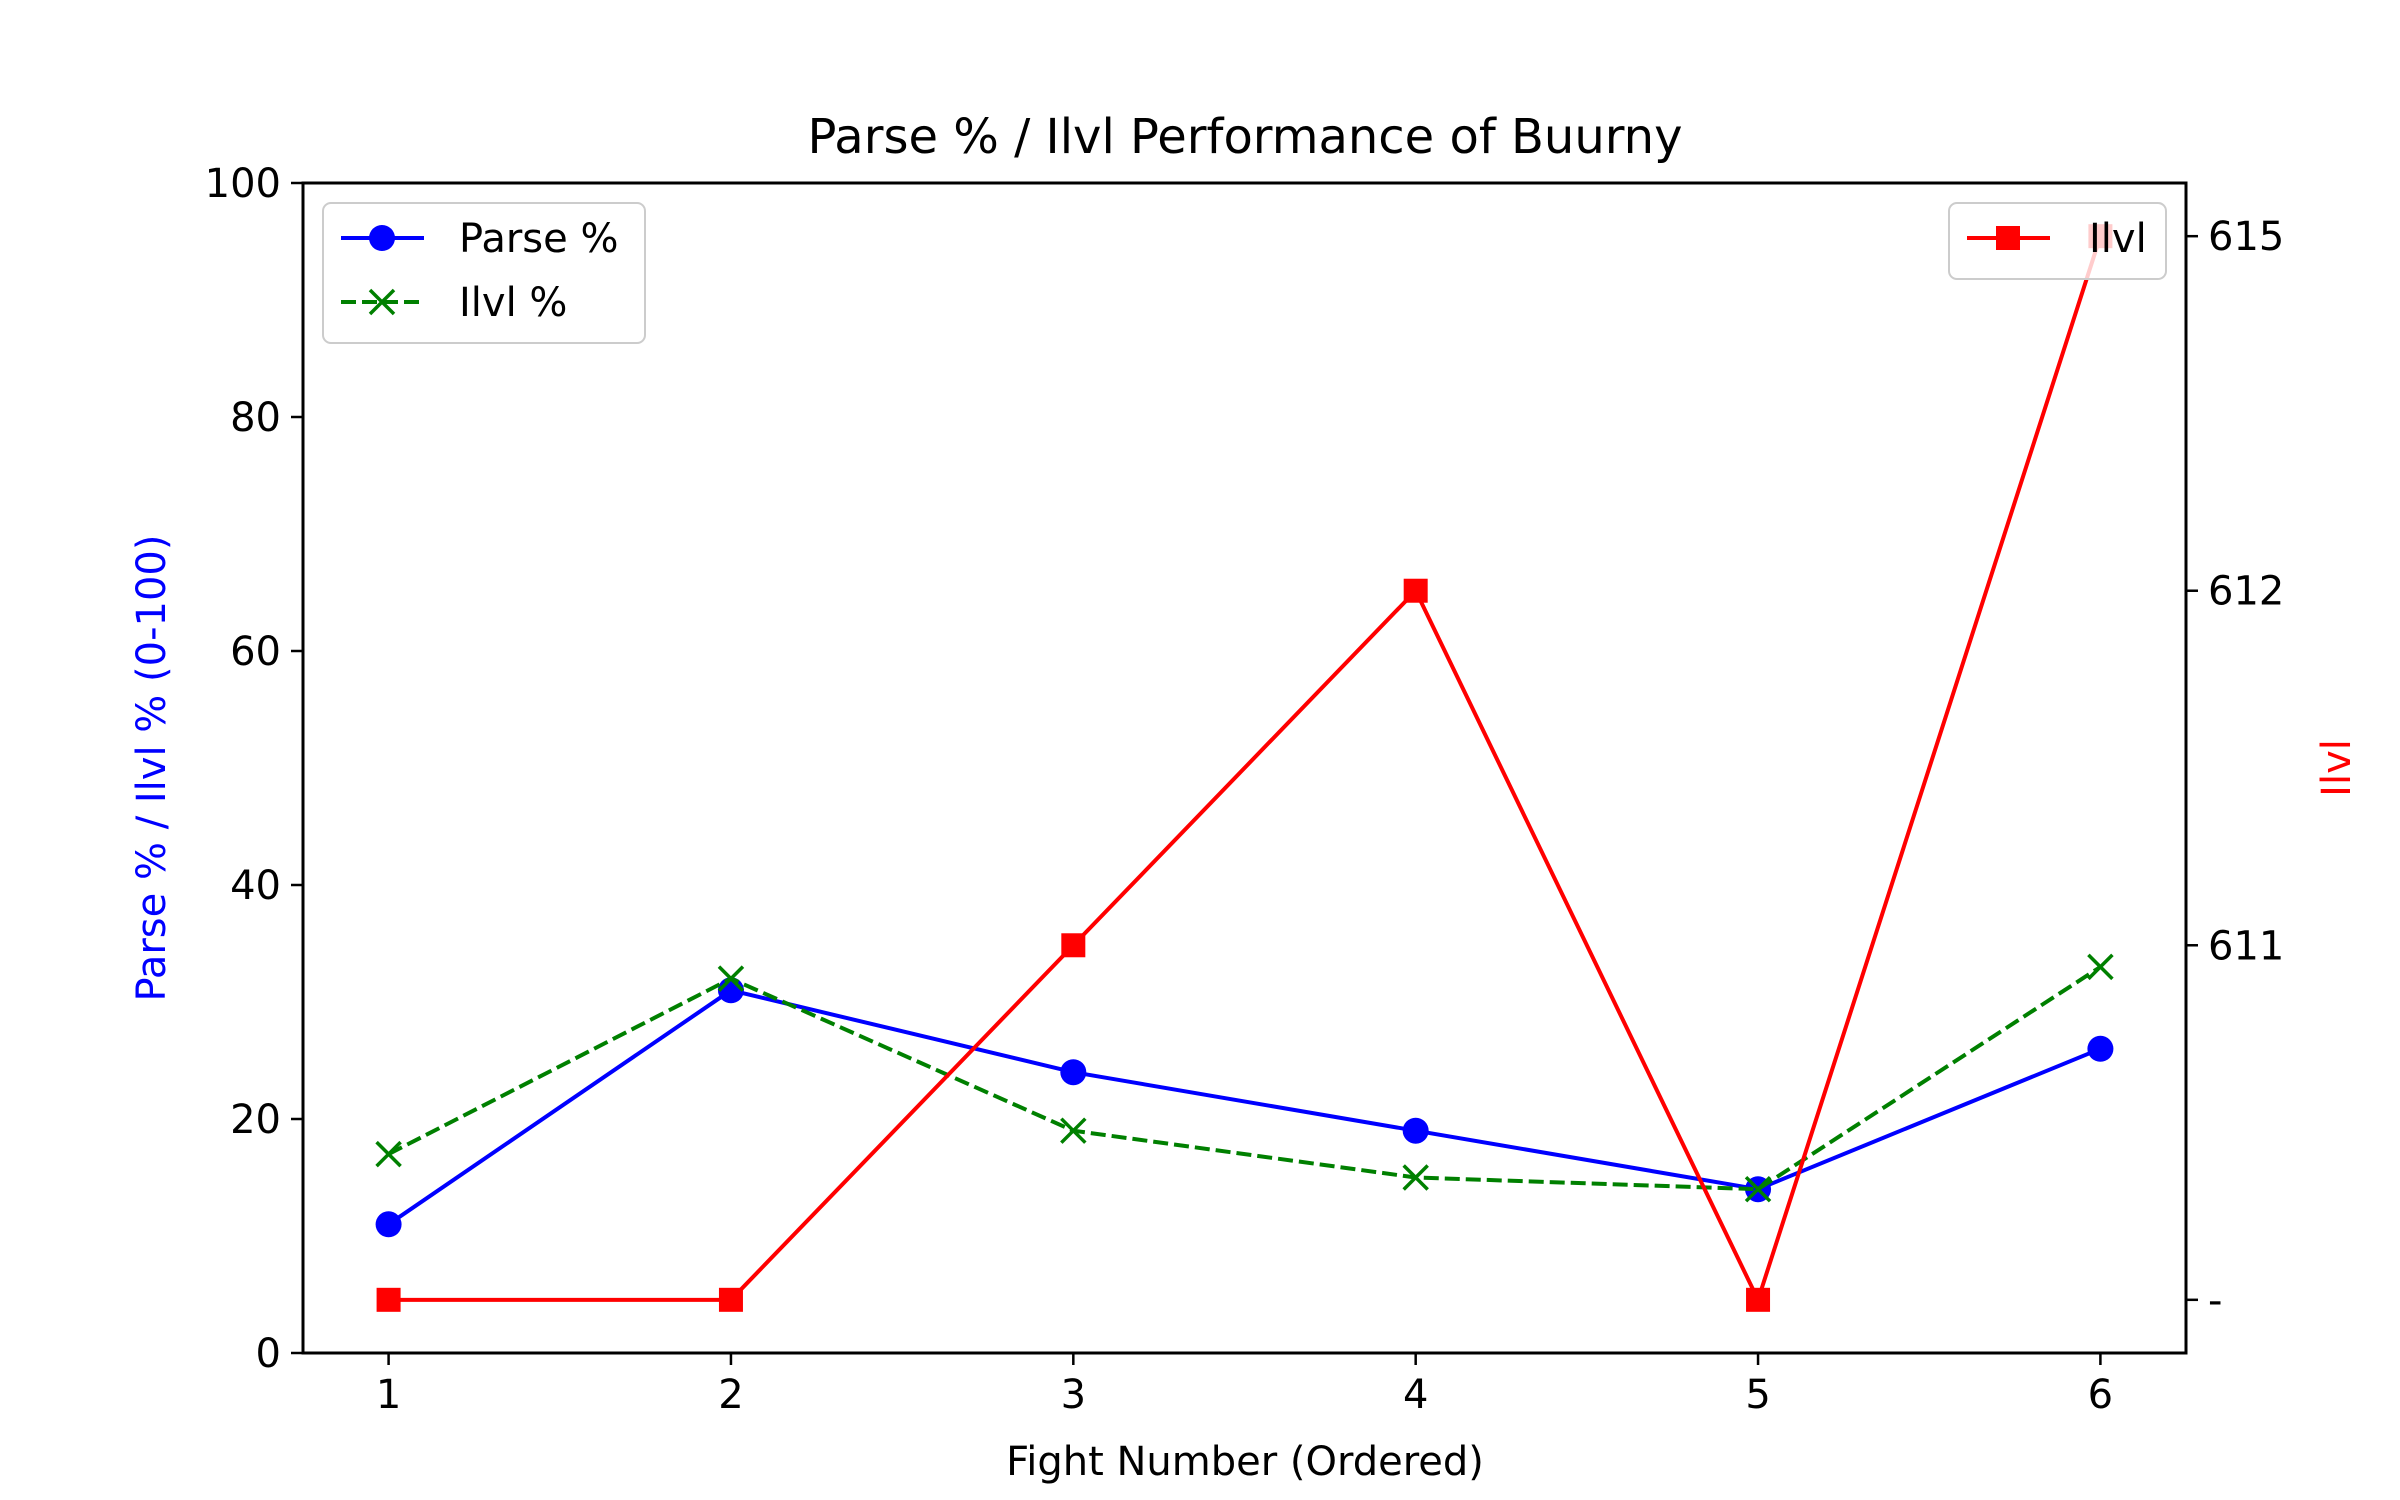 The height and width of the screenshot is (1500, 2400). Describe the element at coordinates (1245, 137) in the screenshot. I see `chart-title: Parse % / Ilvl Performance of Buurny` at that location.